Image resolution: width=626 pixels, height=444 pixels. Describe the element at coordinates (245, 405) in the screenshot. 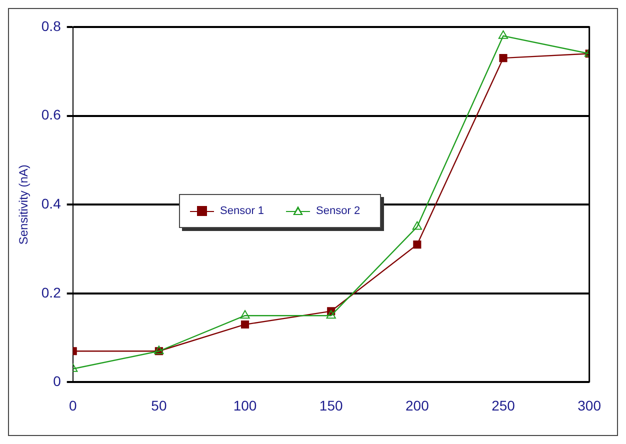

I see `x-tick-label: 100` at that location.